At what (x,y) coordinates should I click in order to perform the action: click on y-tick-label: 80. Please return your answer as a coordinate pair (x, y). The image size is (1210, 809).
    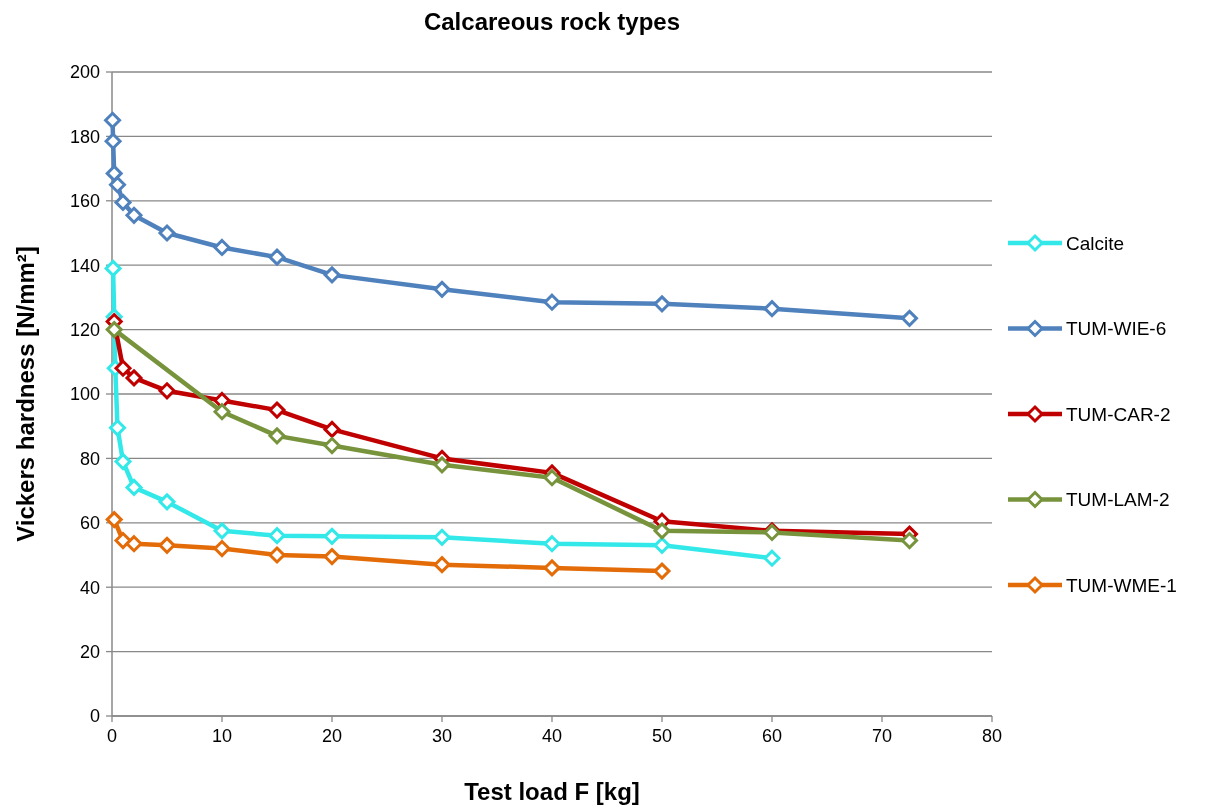
    Looking at the image, I should click on (89, 458).